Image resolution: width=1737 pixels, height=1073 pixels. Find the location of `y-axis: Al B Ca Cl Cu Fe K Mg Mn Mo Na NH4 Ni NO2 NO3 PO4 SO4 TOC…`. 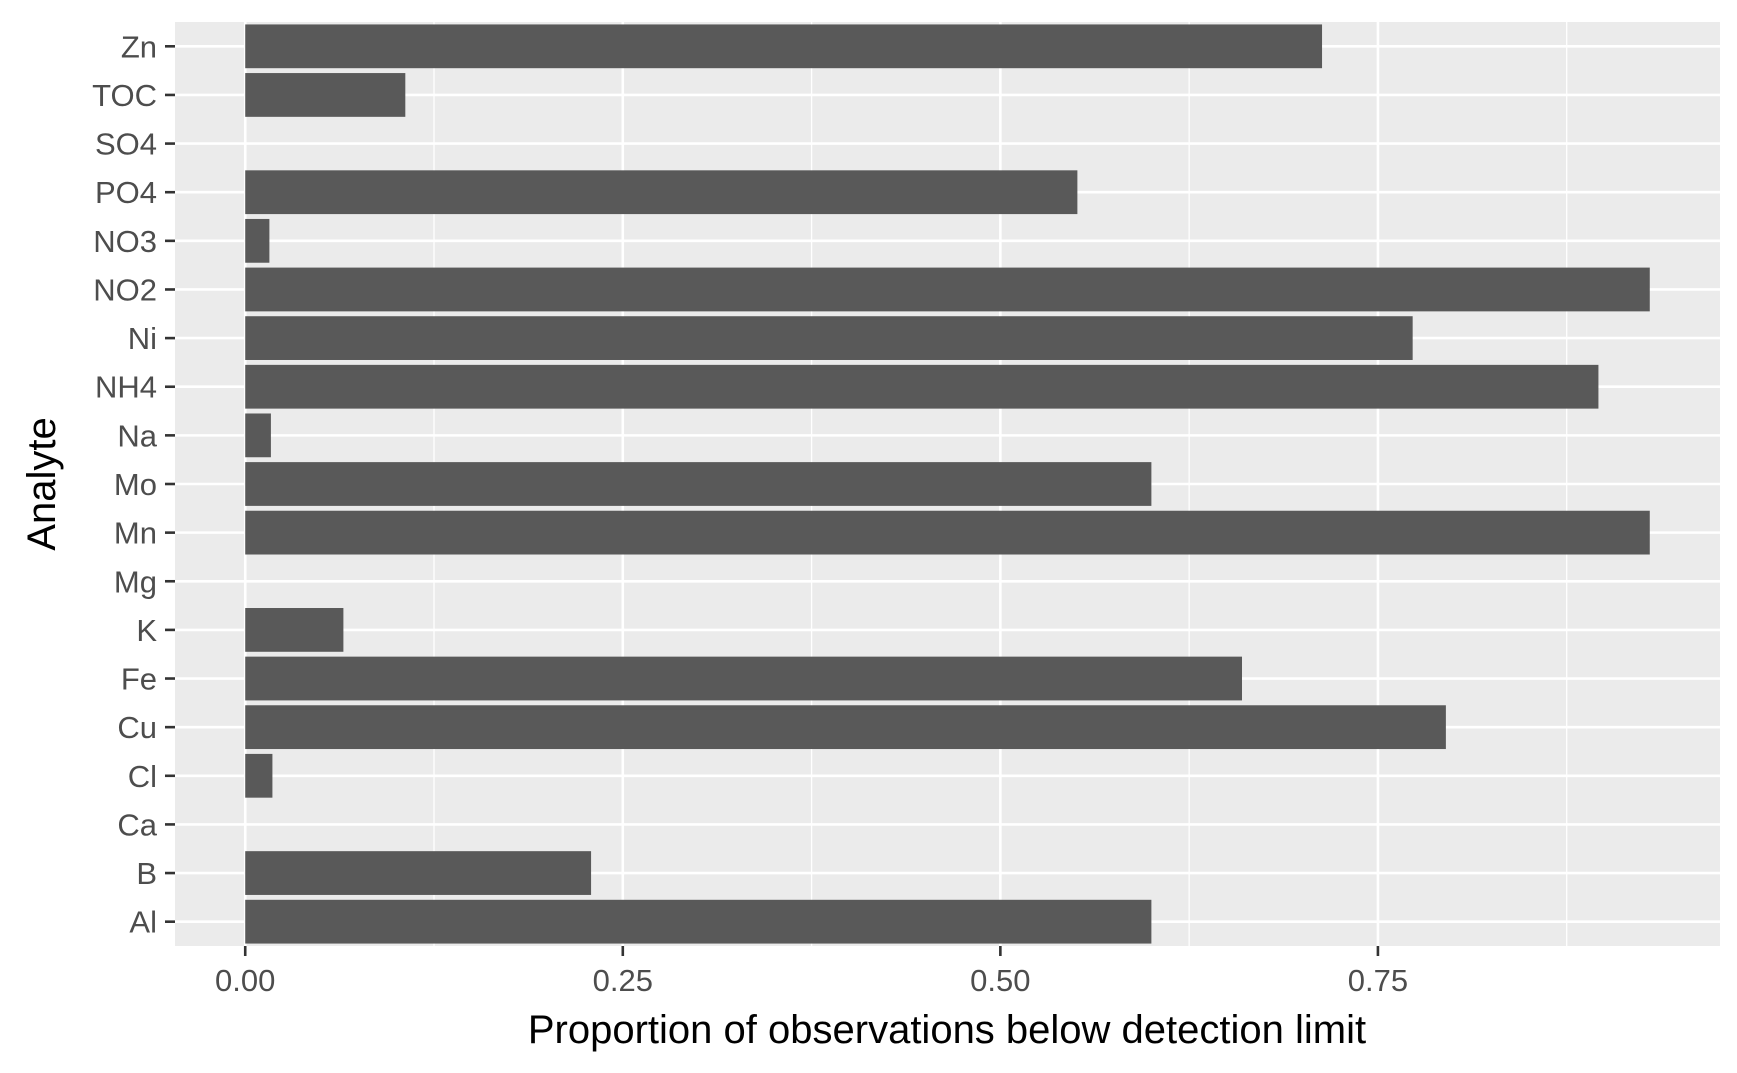

y-axis: Al B Ca Cl Cu Fe K Mg Mn Mo Na NH4 Ni NO2 NO3 PO4 SO4 TOC… is located at coordinates (133, 484).